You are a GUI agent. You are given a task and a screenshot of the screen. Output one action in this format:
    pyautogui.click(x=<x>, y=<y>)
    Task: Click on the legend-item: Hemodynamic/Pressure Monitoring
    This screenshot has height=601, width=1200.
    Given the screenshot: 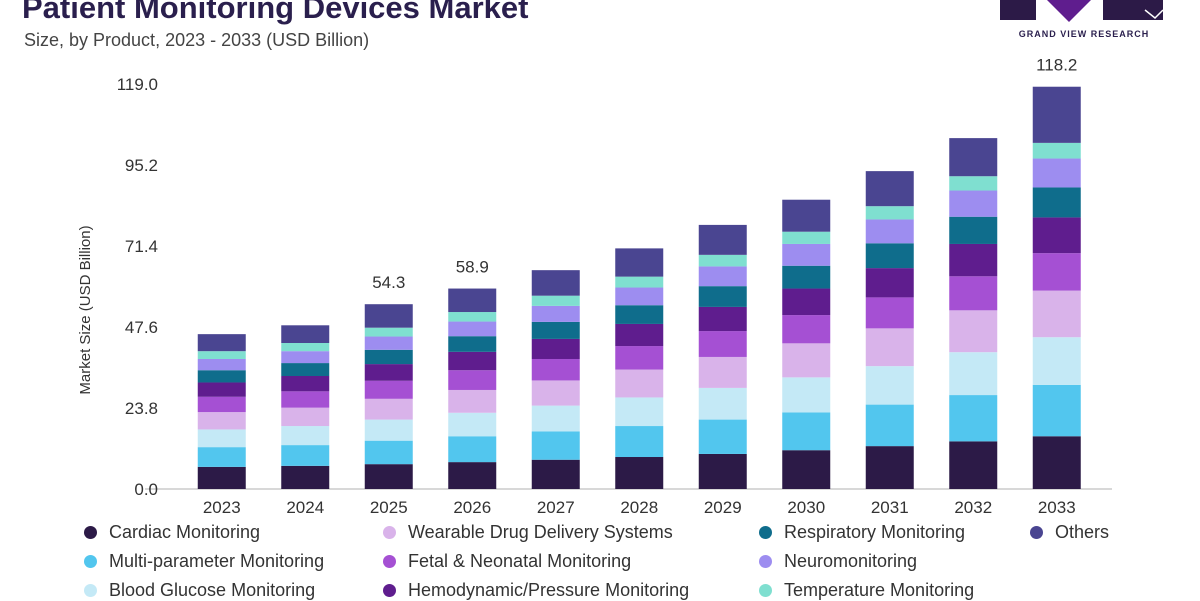 What is the action you would take?
    pyautogui.click(x=536, y=590)
    